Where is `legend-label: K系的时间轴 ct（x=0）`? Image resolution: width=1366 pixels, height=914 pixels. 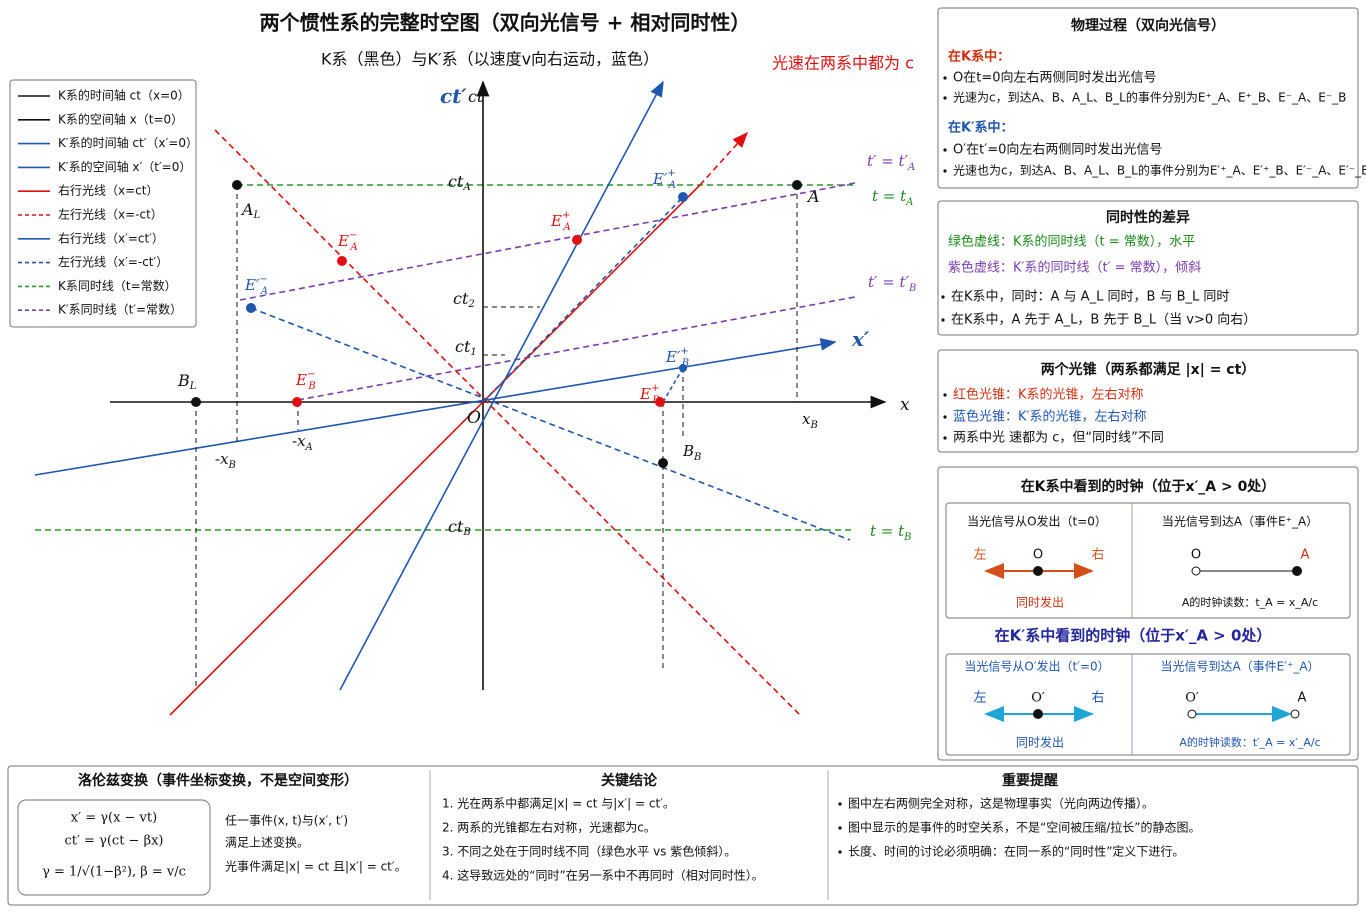
legend-label: K系的时间轴 ct（x=0） is located at coordinates (124, 95).